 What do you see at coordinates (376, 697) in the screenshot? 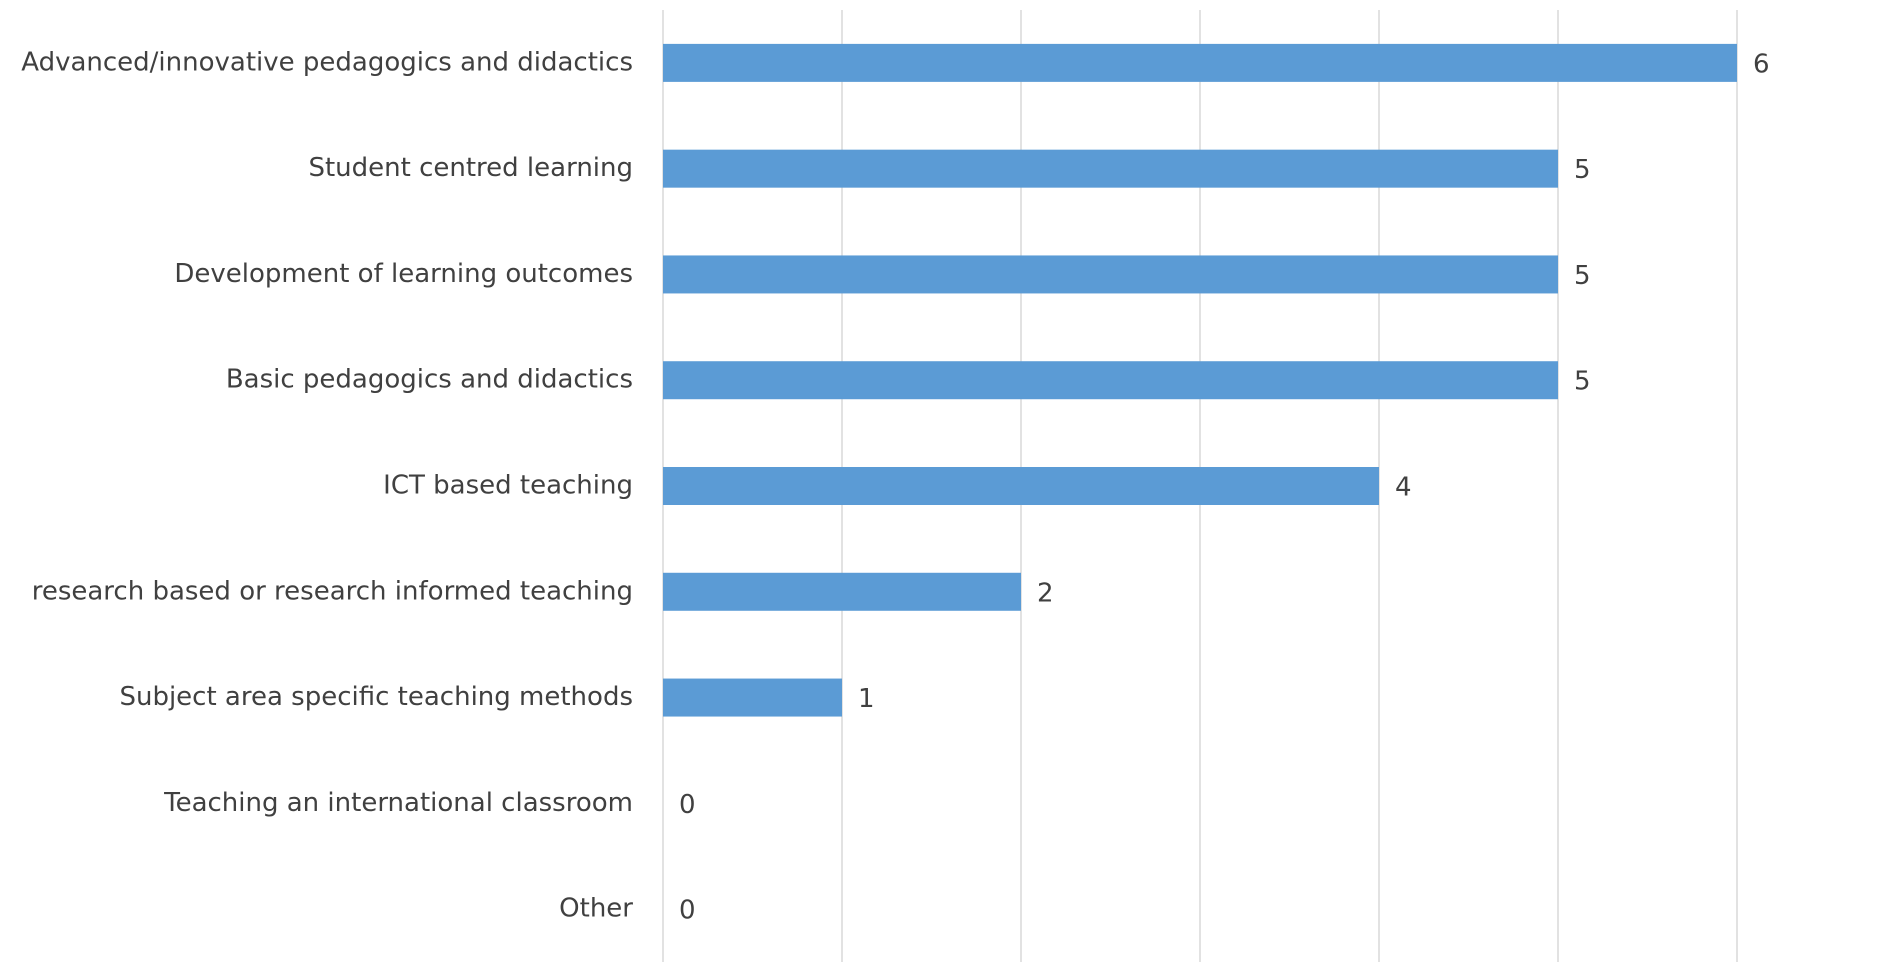
I see `y-tick-label: Subject area specific teaching methods` at bounding box center [376, 697].